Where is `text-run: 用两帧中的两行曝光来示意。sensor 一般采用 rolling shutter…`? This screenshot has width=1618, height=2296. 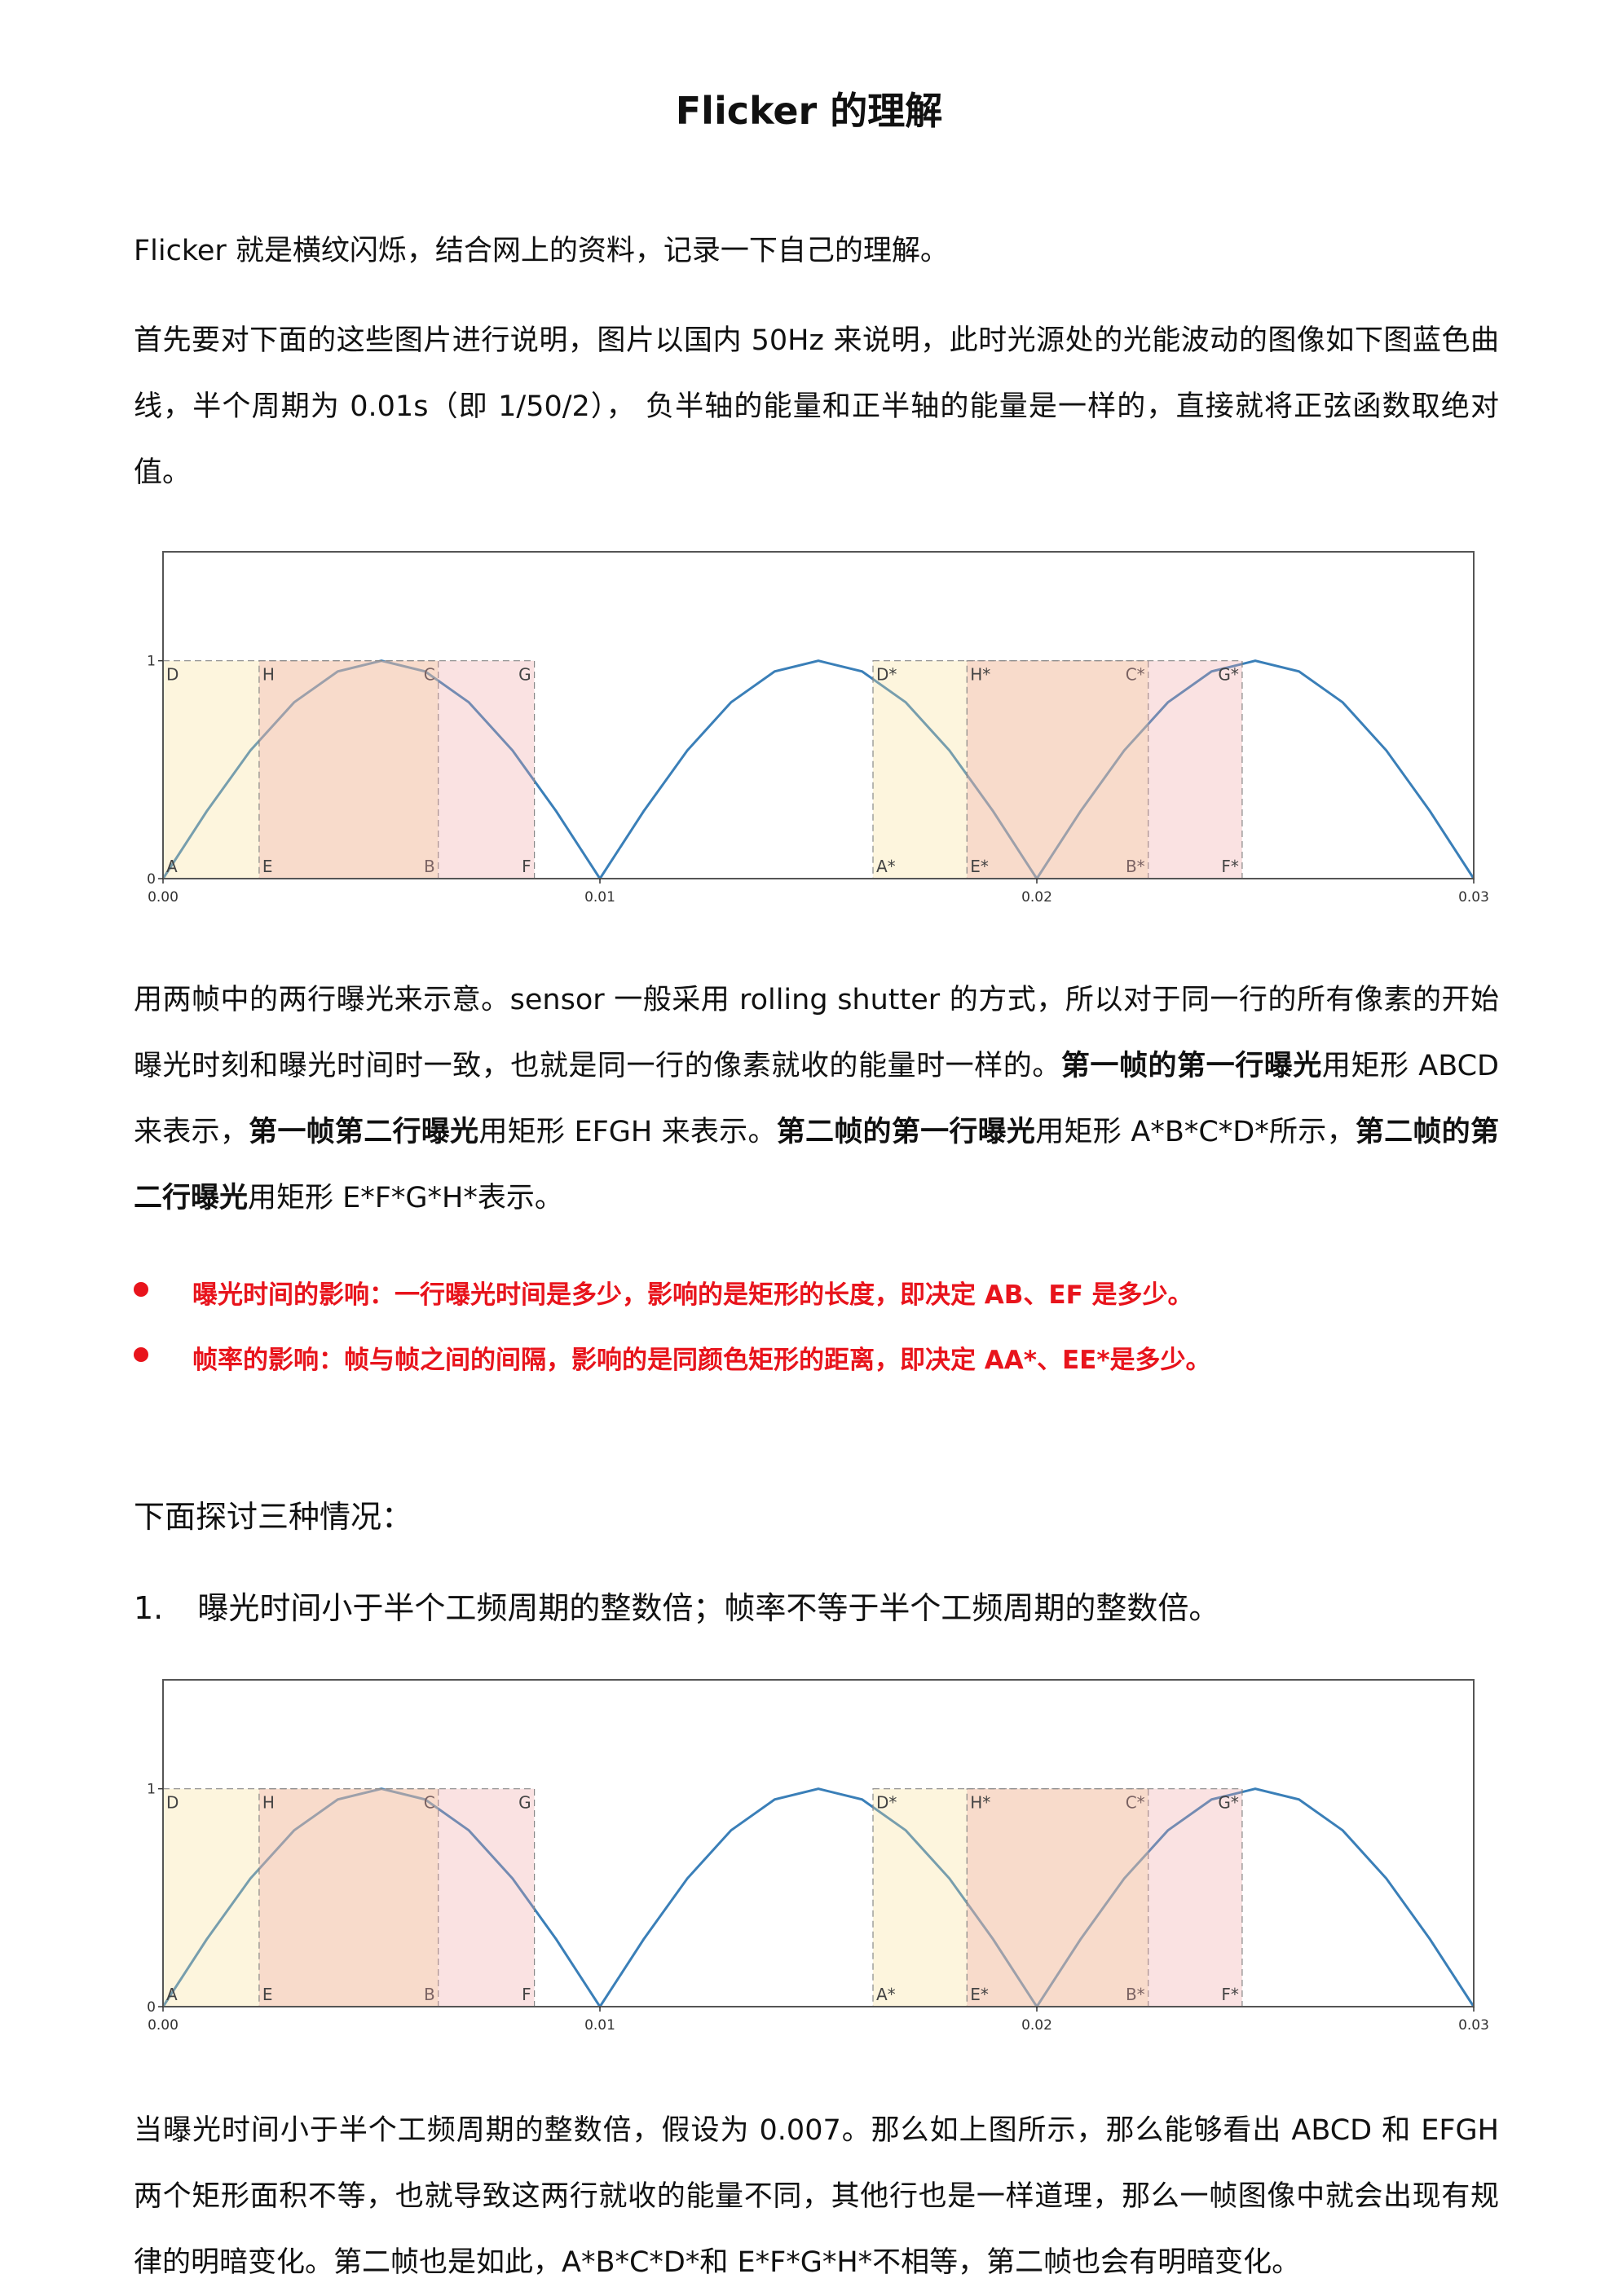 text-run: 用两帧中的两行曝光来示意。sensor 一般采用 rolling shutter… is located at coordinates (816, 1033).